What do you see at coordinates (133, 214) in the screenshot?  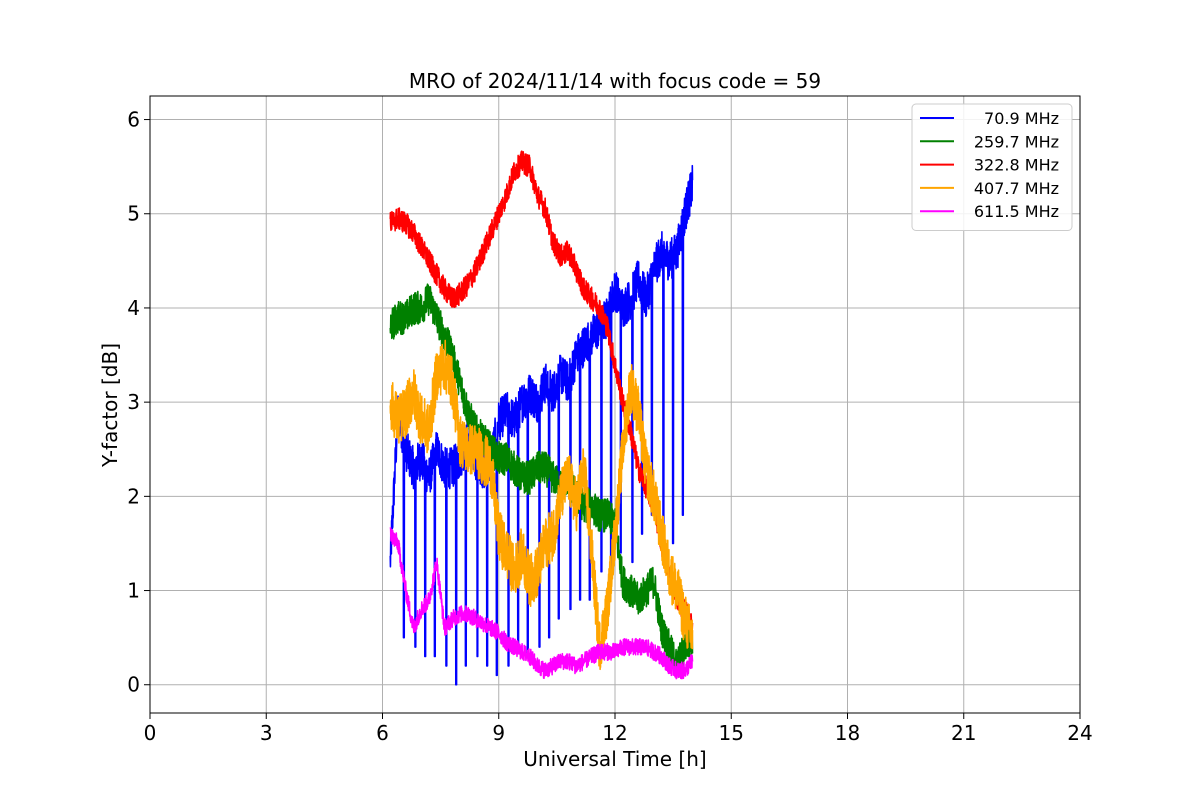 I see `y-tick-label: 5` at bounding box center [133, 214].